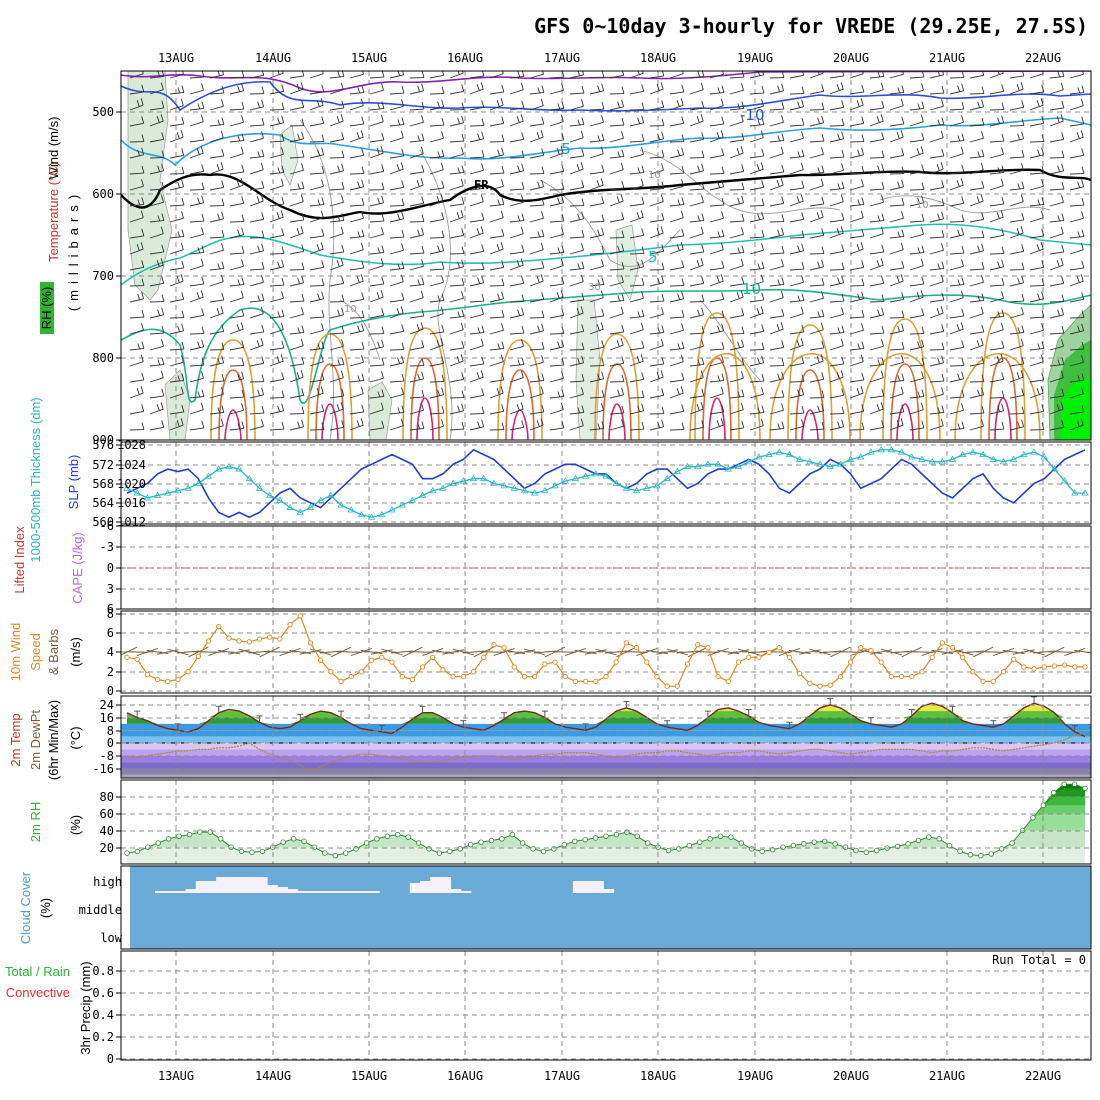  What do you see at coordinates (313, 892) in the screenshot?
I see `cloud-bar-high` at bounding box center [313, 892].